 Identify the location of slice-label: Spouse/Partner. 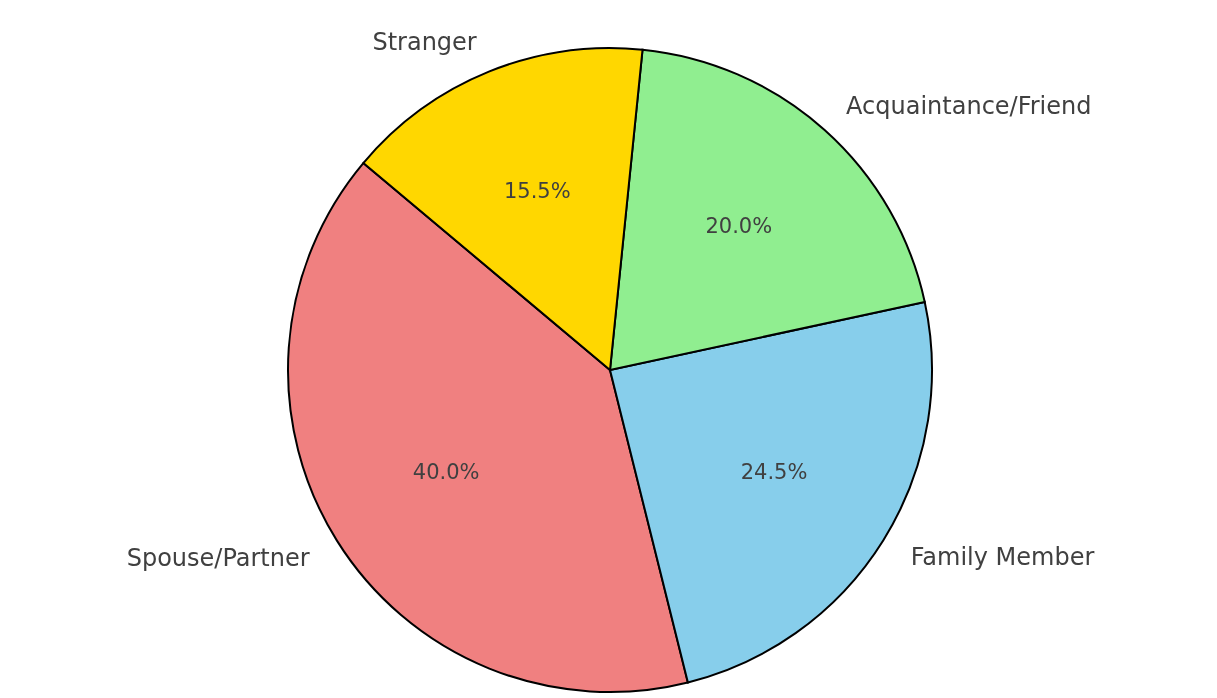
(218, 557).